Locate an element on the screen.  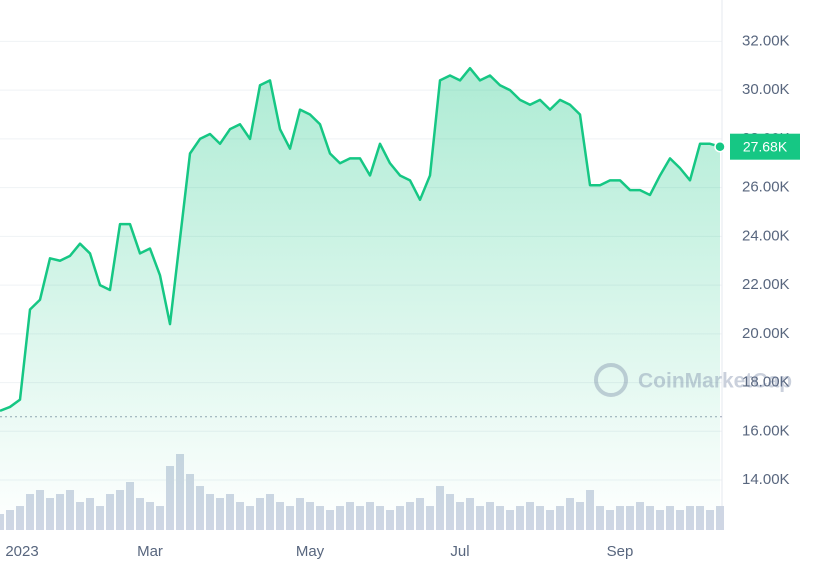
x-tick-label: Jul is located at coordinates (459, 551).